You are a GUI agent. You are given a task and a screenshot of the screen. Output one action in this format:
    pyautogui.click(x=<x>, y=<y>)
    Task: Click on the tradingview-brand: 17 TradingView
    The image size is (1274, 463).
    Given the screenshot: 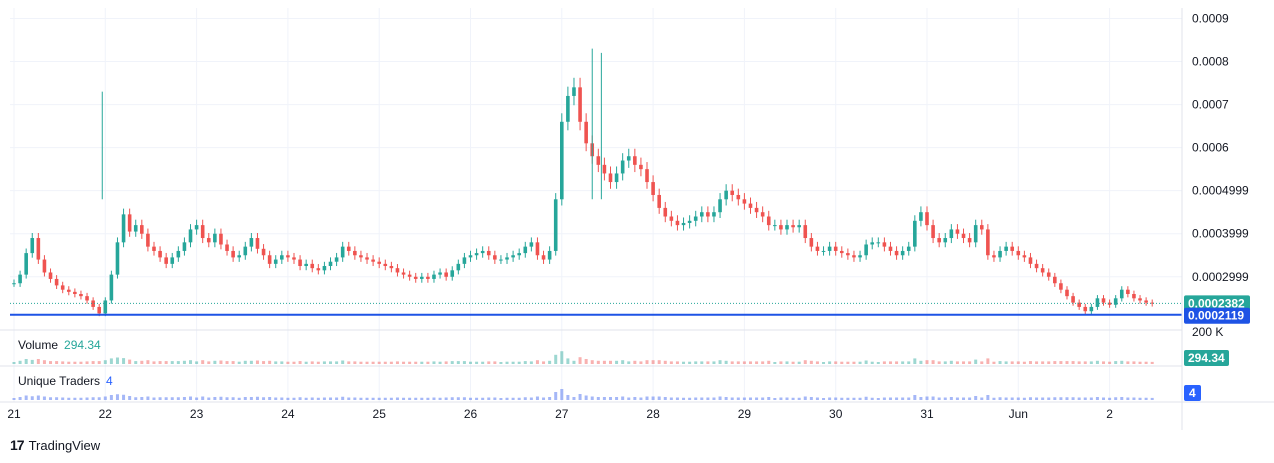 What is the action you would take?
    pyautogui.click(x=55, y=445)
    